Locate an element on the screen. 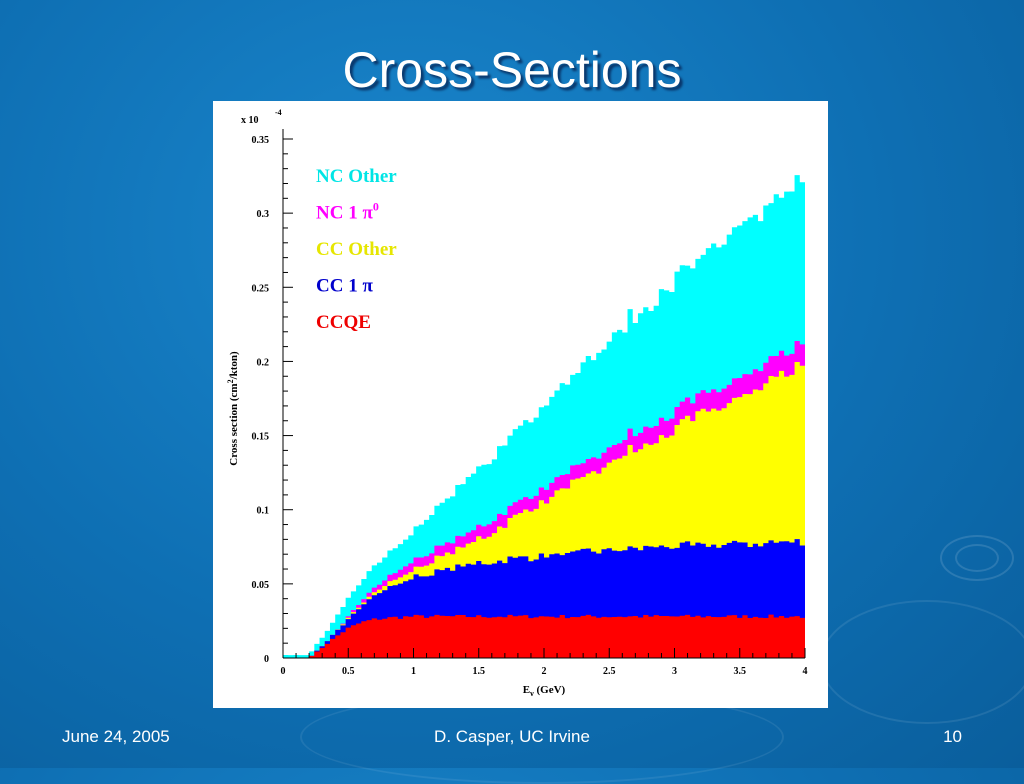 This screenshot has height=784, width=1024. x-axis-label: Eν (GeV) is located at coordinates (544, 691).